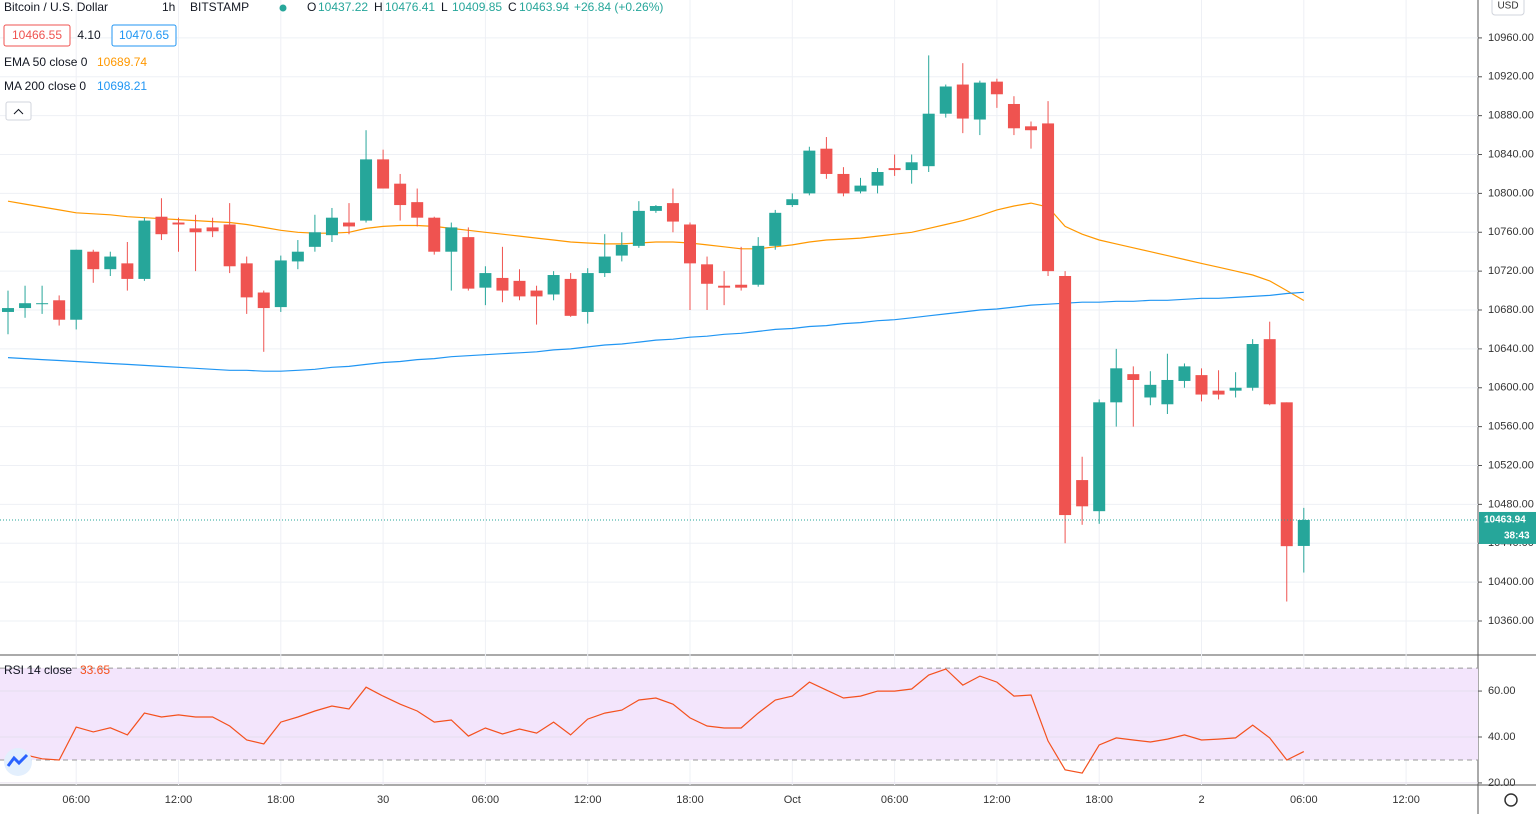  What do you see at coordinates (1511, 388) in the screenshot?
I see `y-tick-label: 10600.00` at bounding box center [1511, 388].